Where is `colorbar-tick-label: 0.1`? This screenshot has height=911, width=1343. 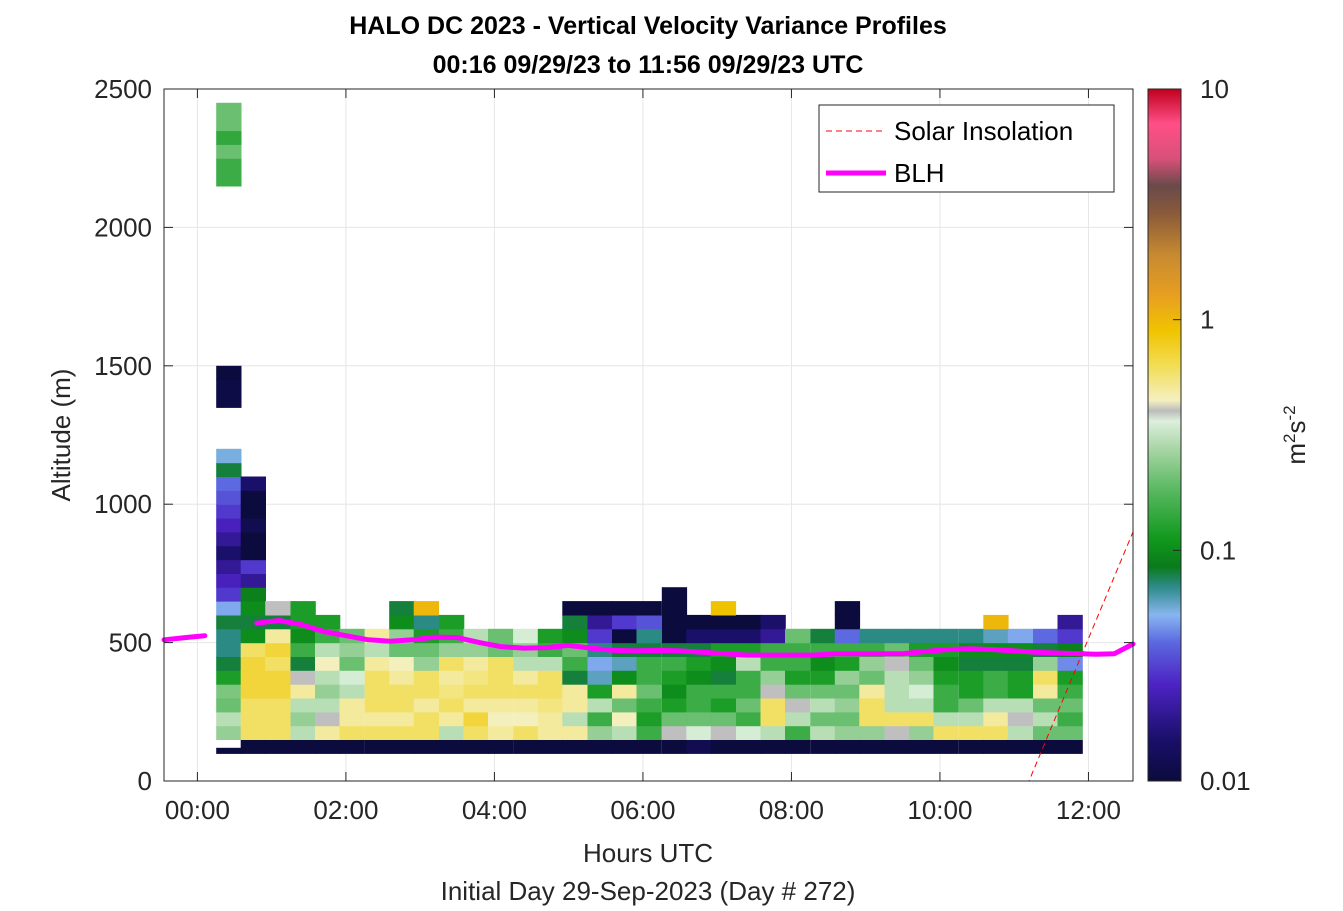
colorbar-tick-label: 0.1 is located at coordinates (1218, 550).